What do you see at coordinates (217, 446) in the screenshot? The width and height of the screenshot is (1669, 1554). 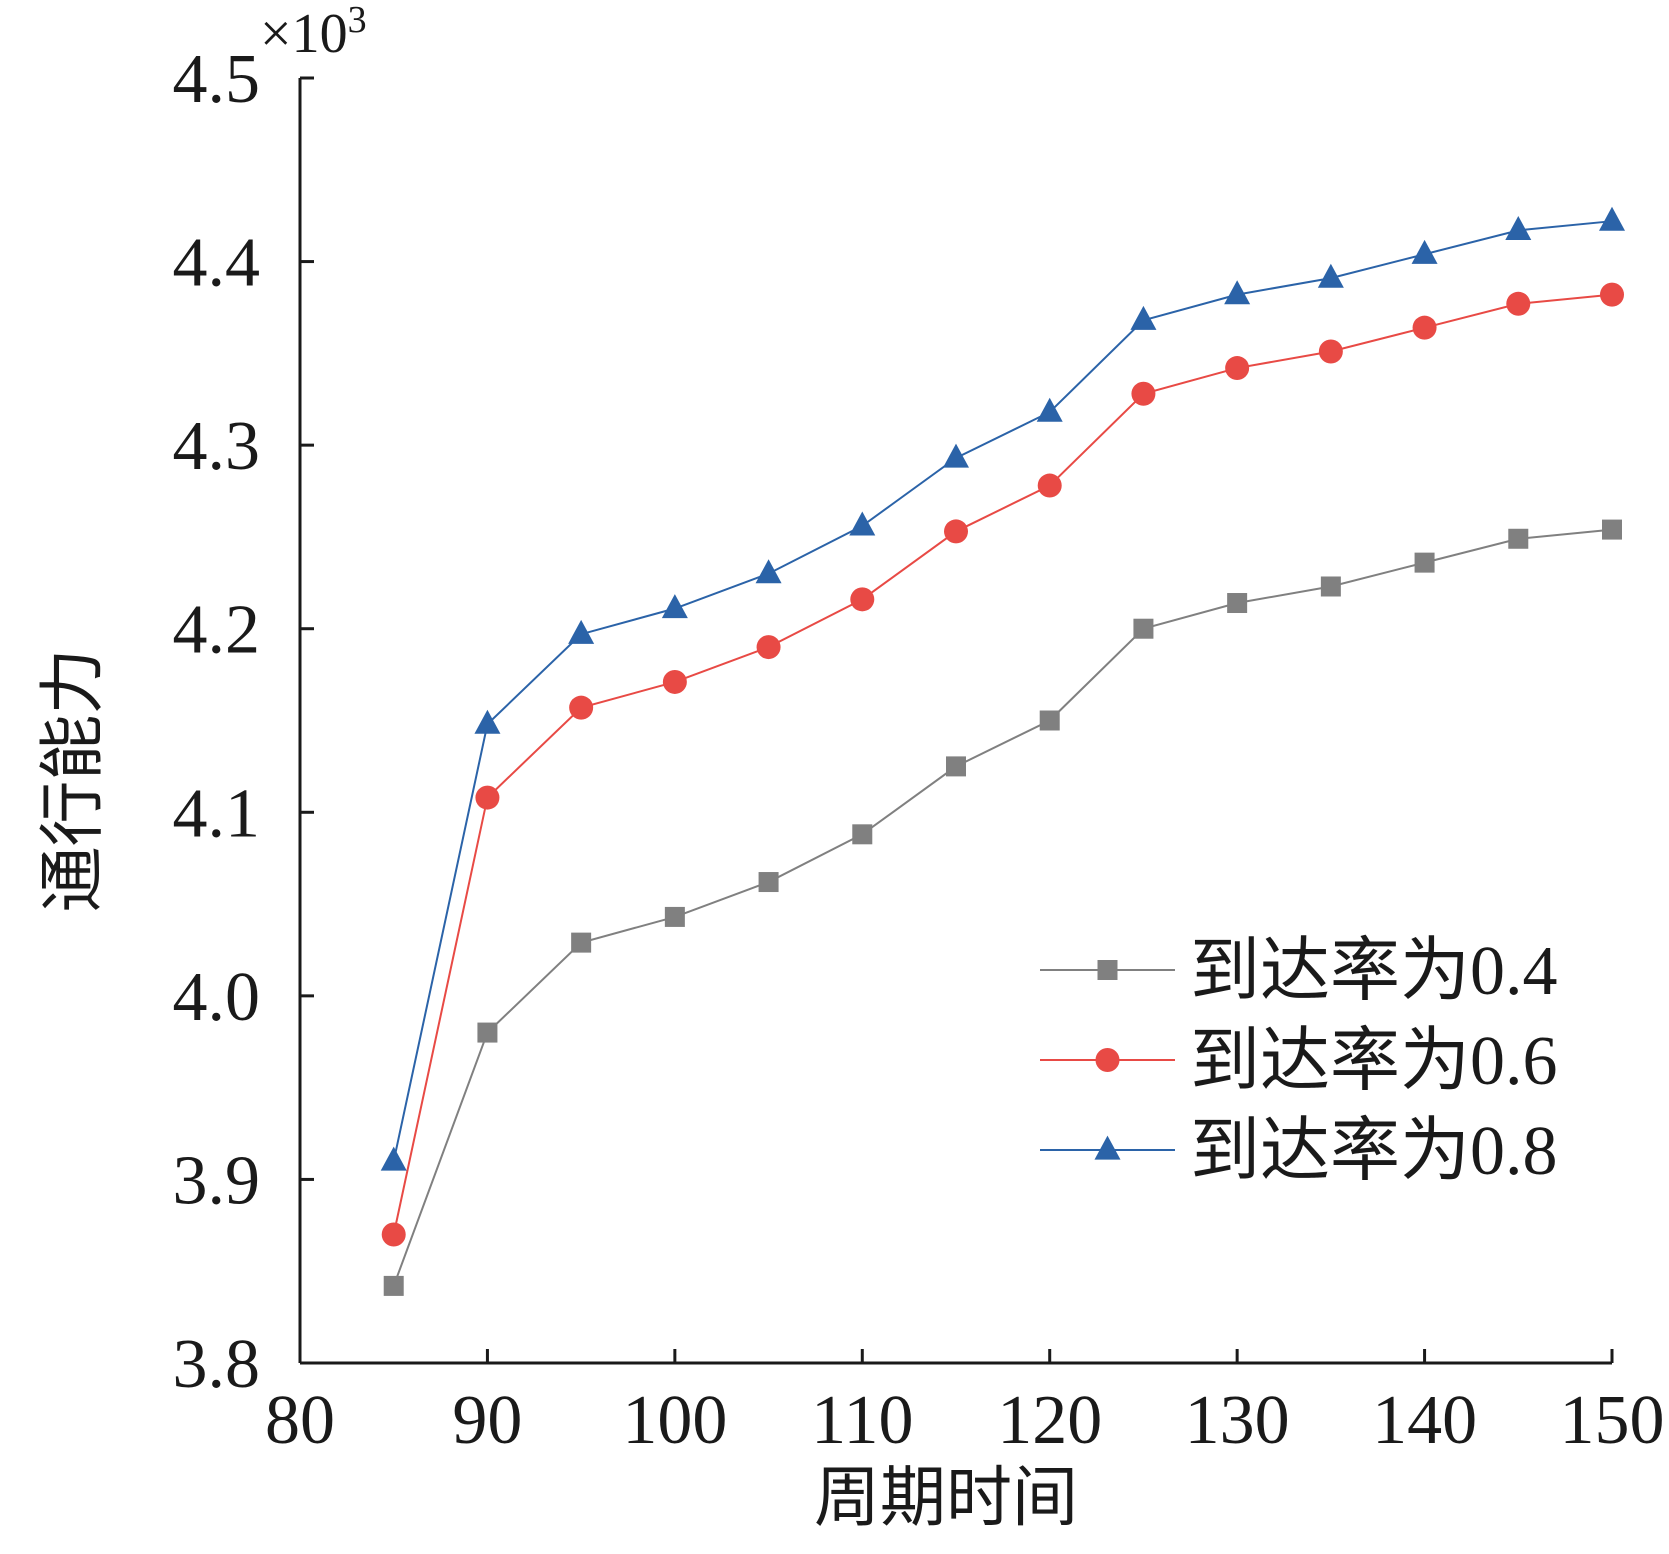 I see `y-tick-label: 4.3` at bounding box center [217, 446].